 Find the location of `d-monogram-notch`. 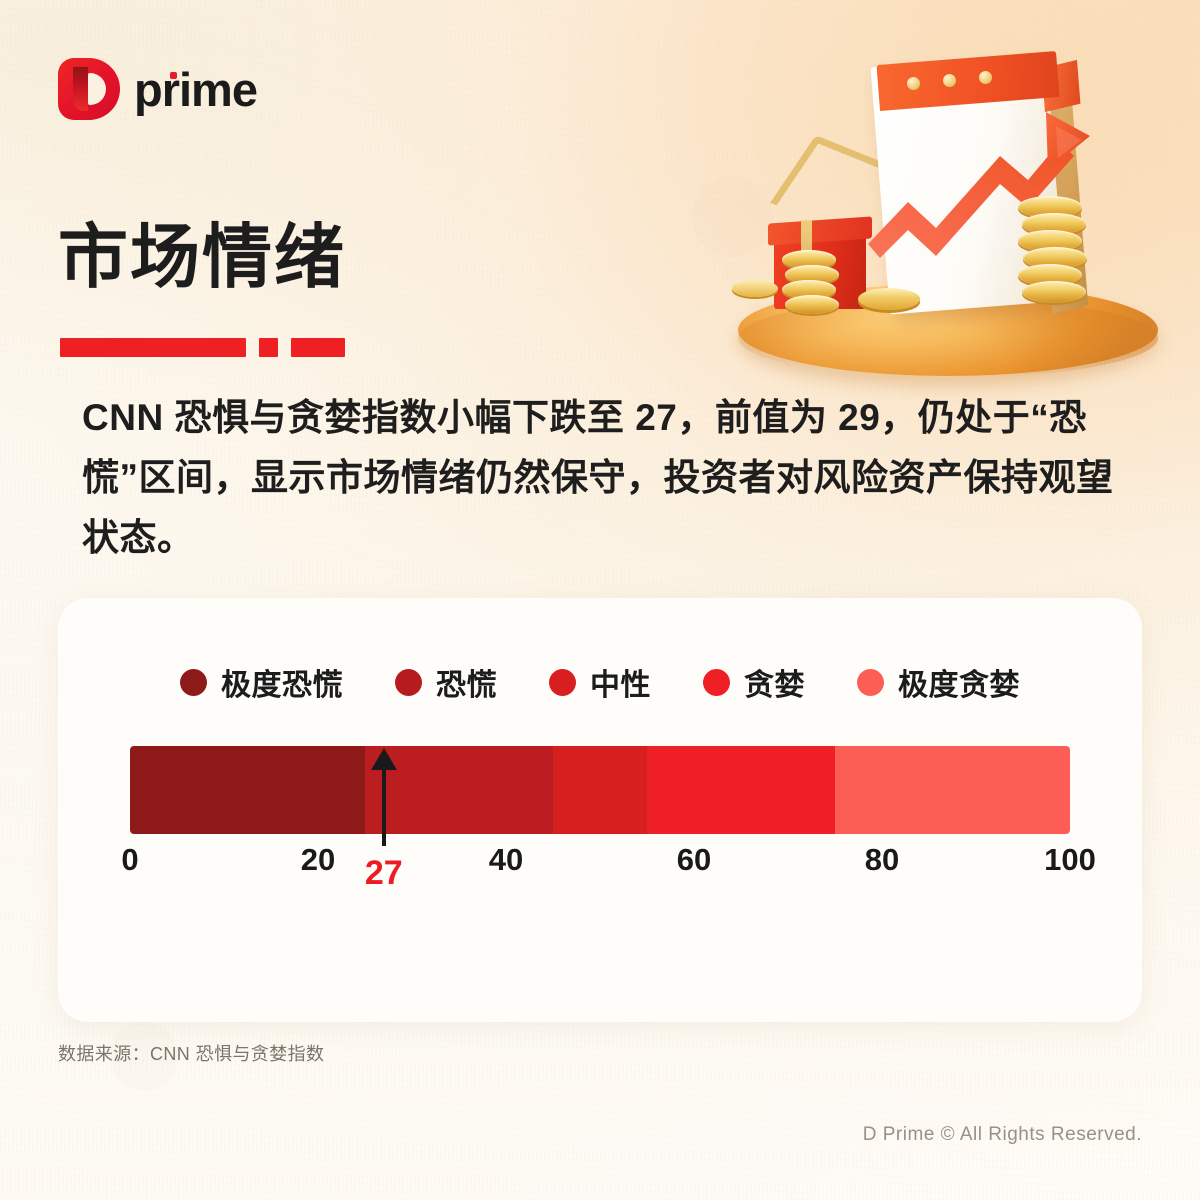

d-monogram-notch is located at coordinates (80, 89).